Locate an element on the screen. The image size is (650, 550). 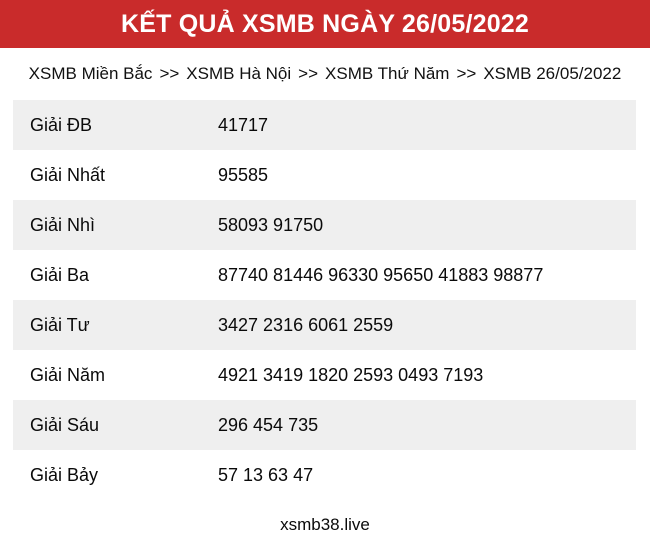
prize-numbers: 4921 3419 1820 2593 0493 7193 is located at coordinates (351, 374).